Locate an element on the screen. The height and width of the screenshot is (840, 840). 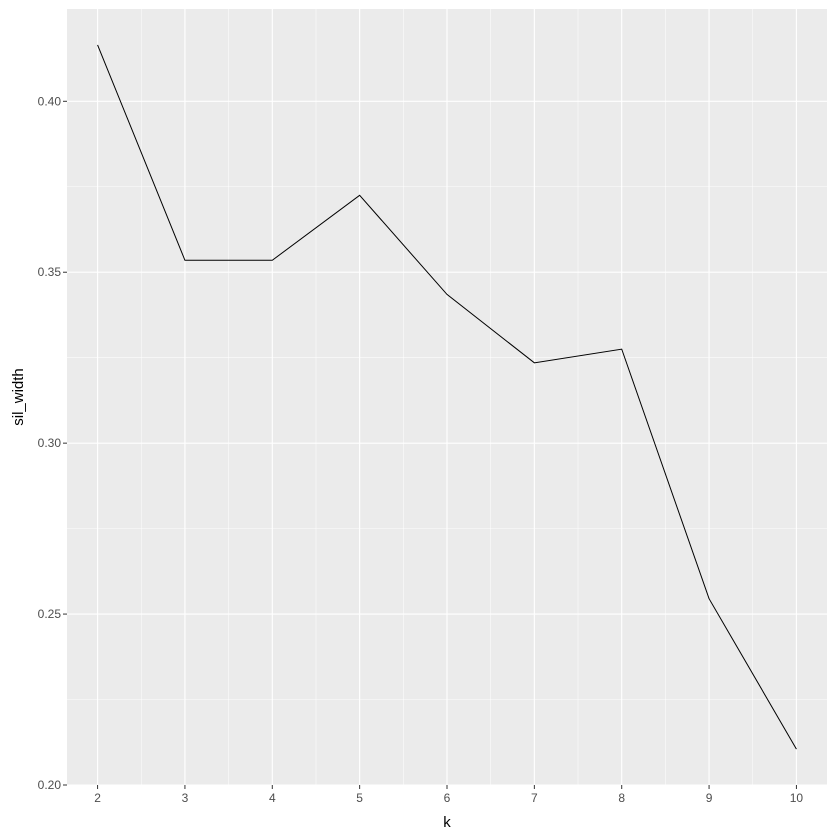
x-tick-label: 8 is located at coordinates (621, 798).